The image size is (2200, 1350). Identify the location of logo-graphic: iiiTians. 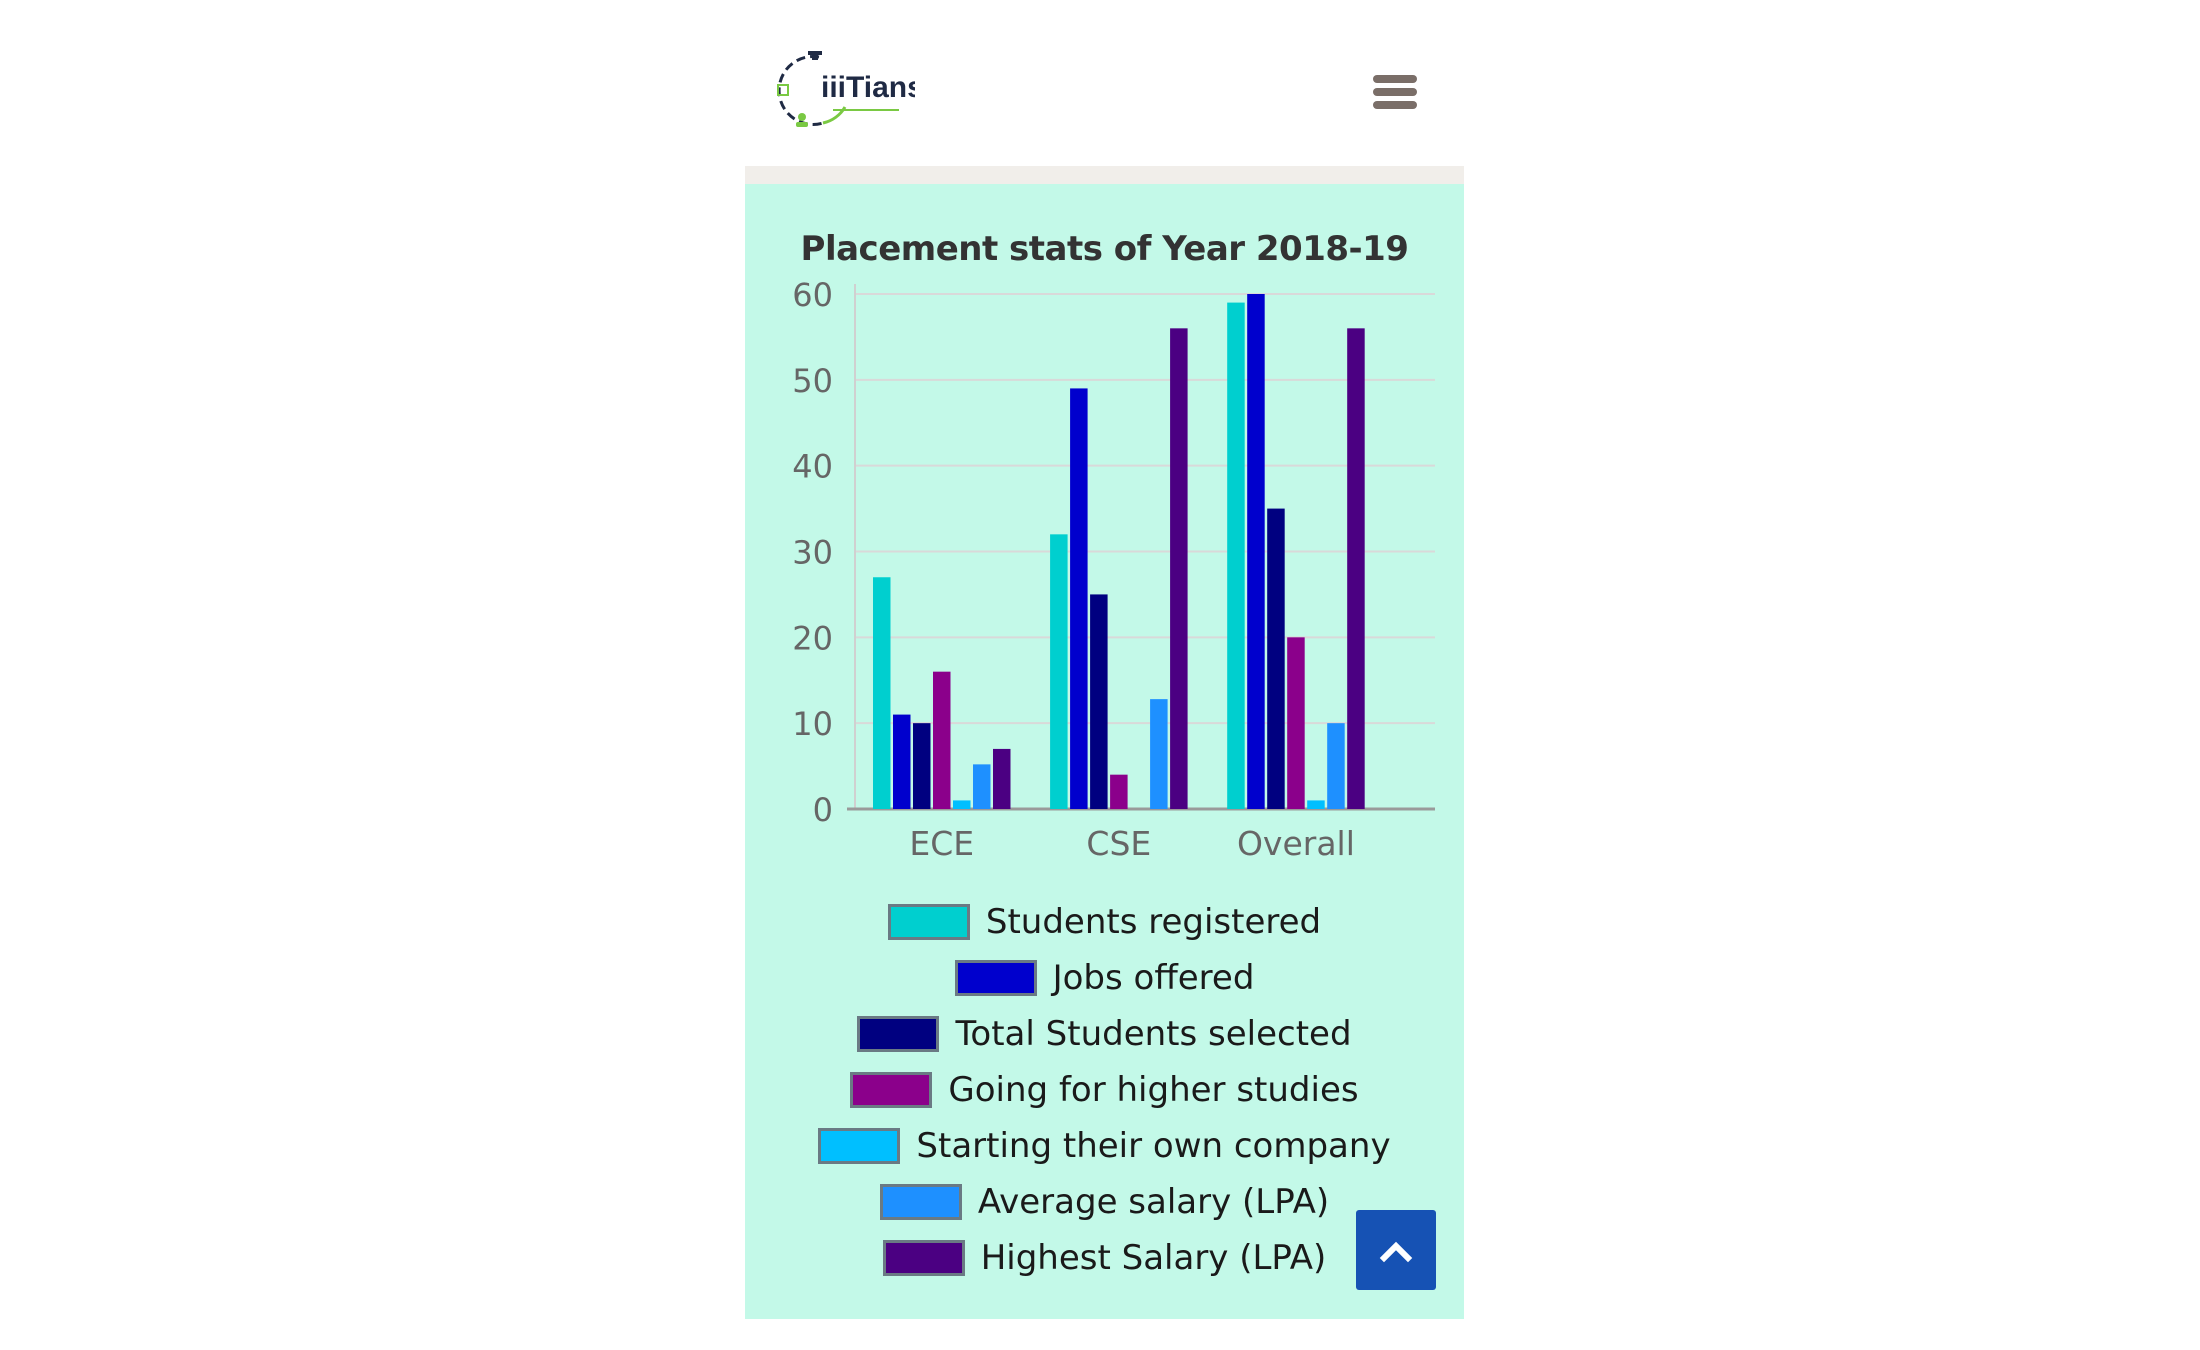
(850, 89).